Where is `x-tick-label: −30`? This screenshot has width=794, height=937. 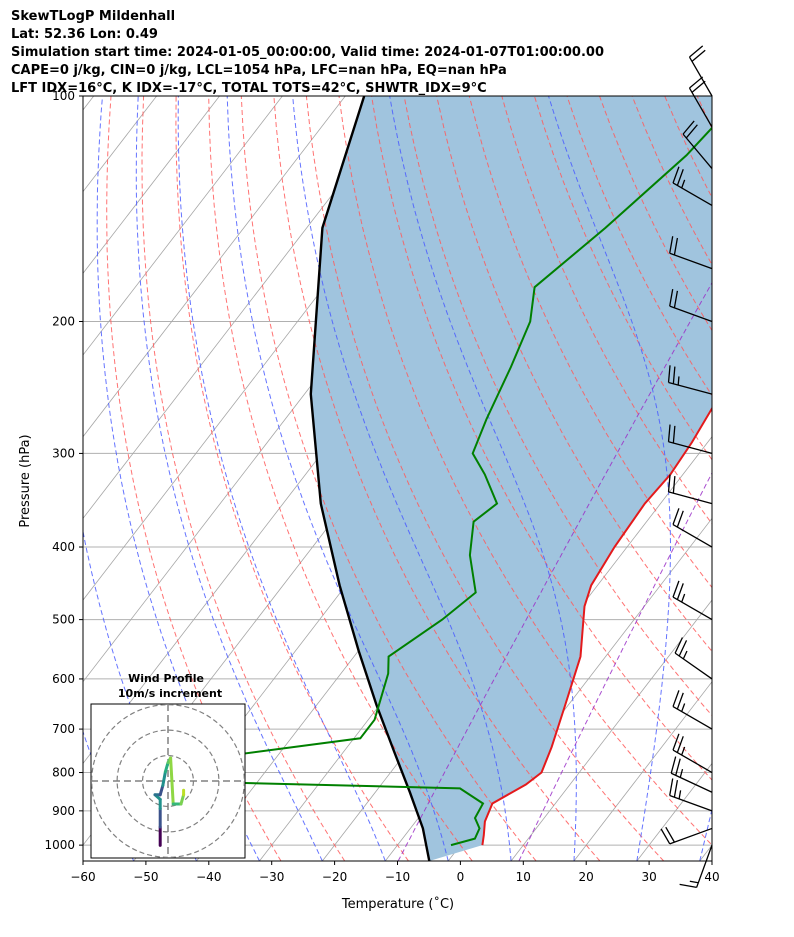
x-tick-label: −30 is located at coordinates (271, 877).